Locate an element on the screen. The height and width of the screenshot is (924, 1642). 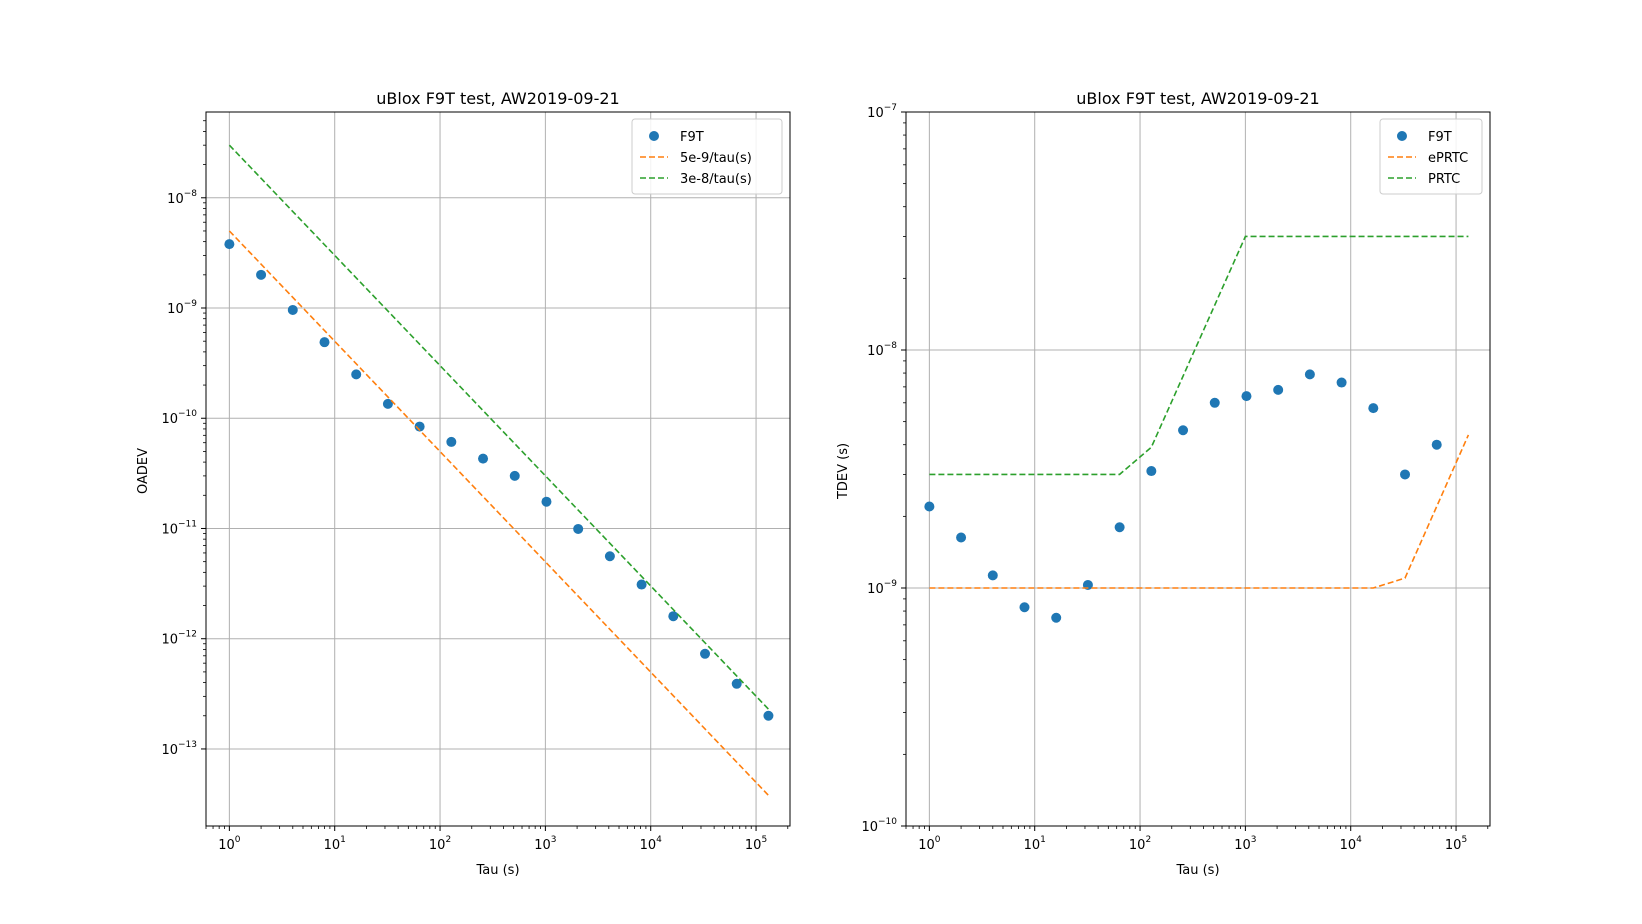
tdev-ytick-exponent: −7 is located at coordinates (890, 108).